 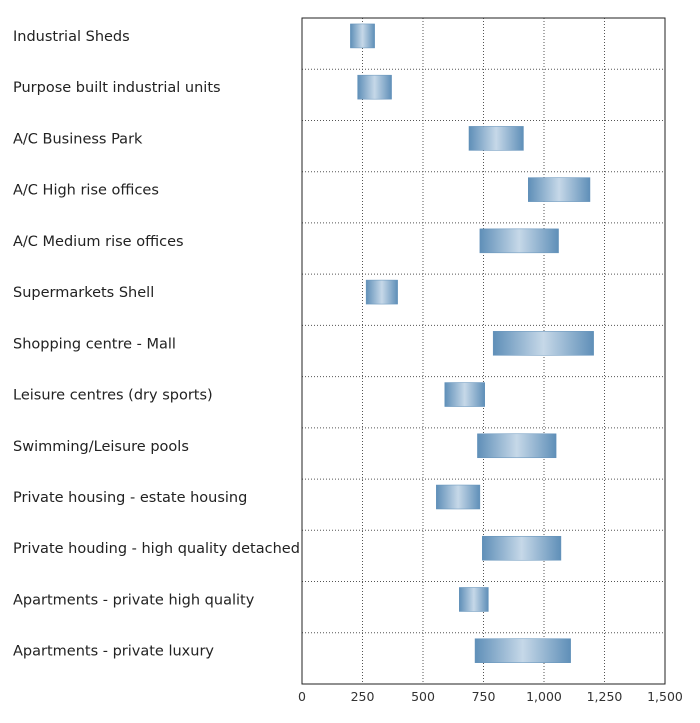 I want to click on x-tick-label: 1,500, so click(x=665, y=696).